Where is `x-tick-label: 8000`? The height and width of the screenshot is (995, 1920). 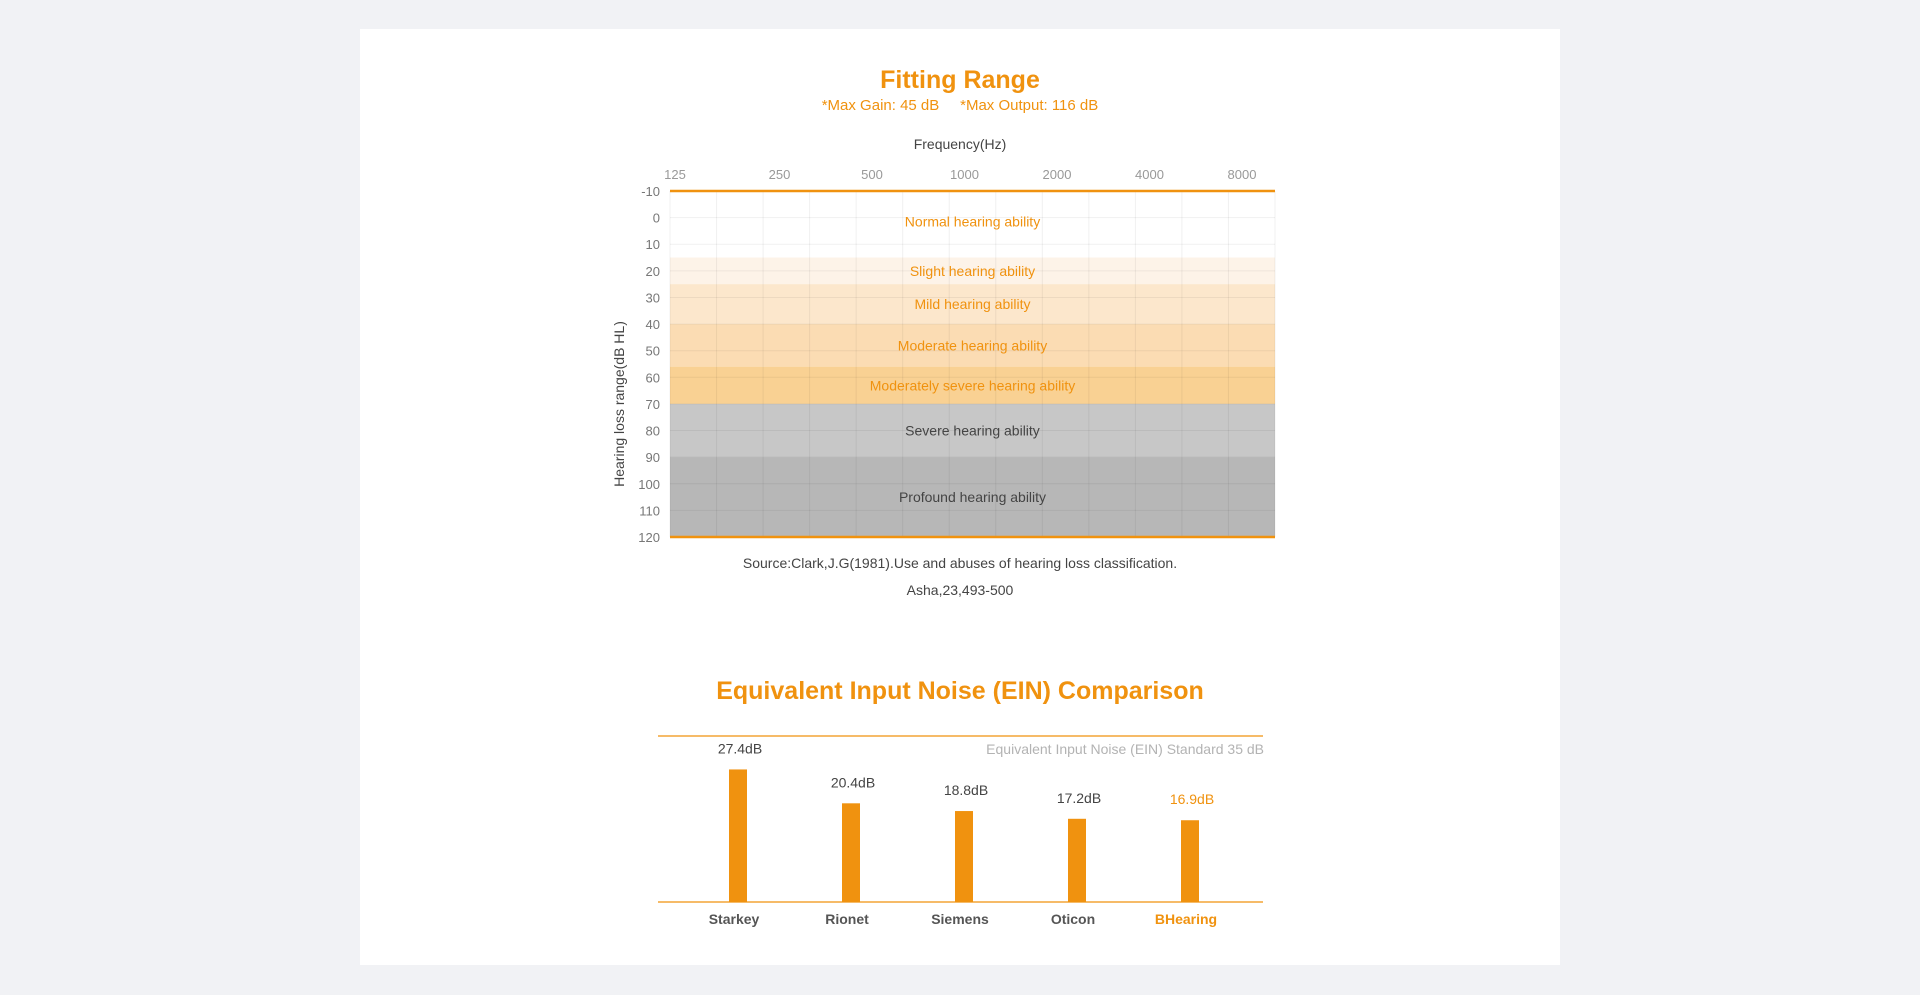 x-tick-label: 8000 is located at coordinates (1242, 174).